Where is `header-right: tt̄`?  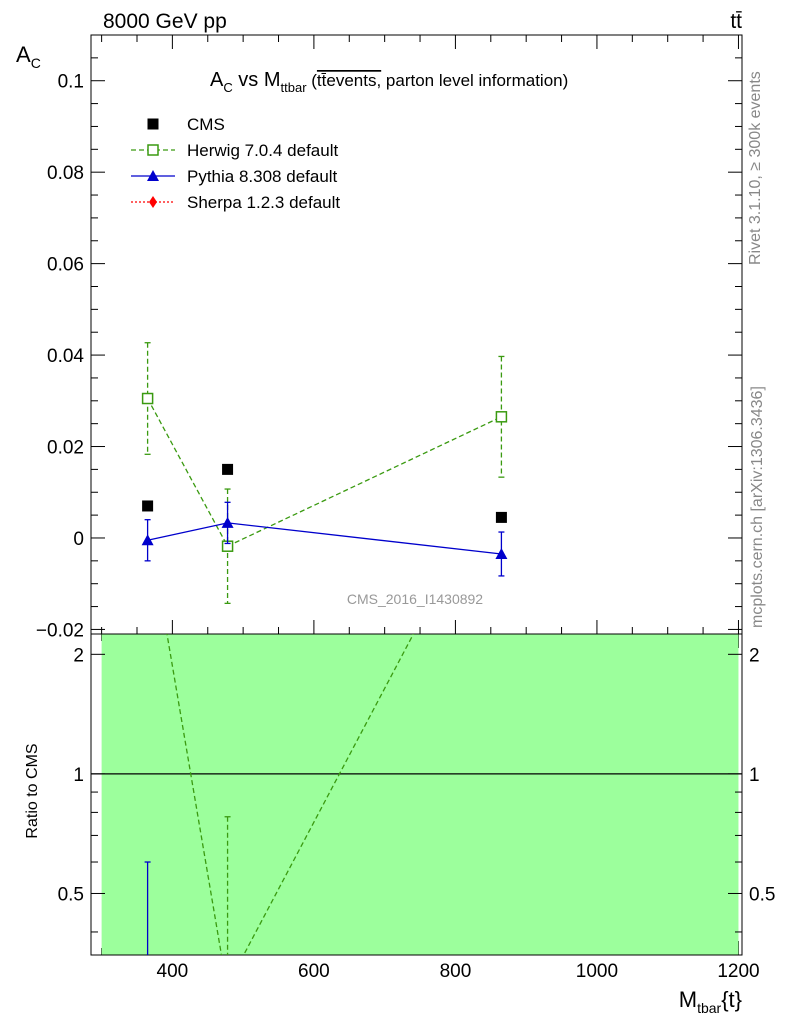 header-right: tt̄ is located at coordinates (736, 21).